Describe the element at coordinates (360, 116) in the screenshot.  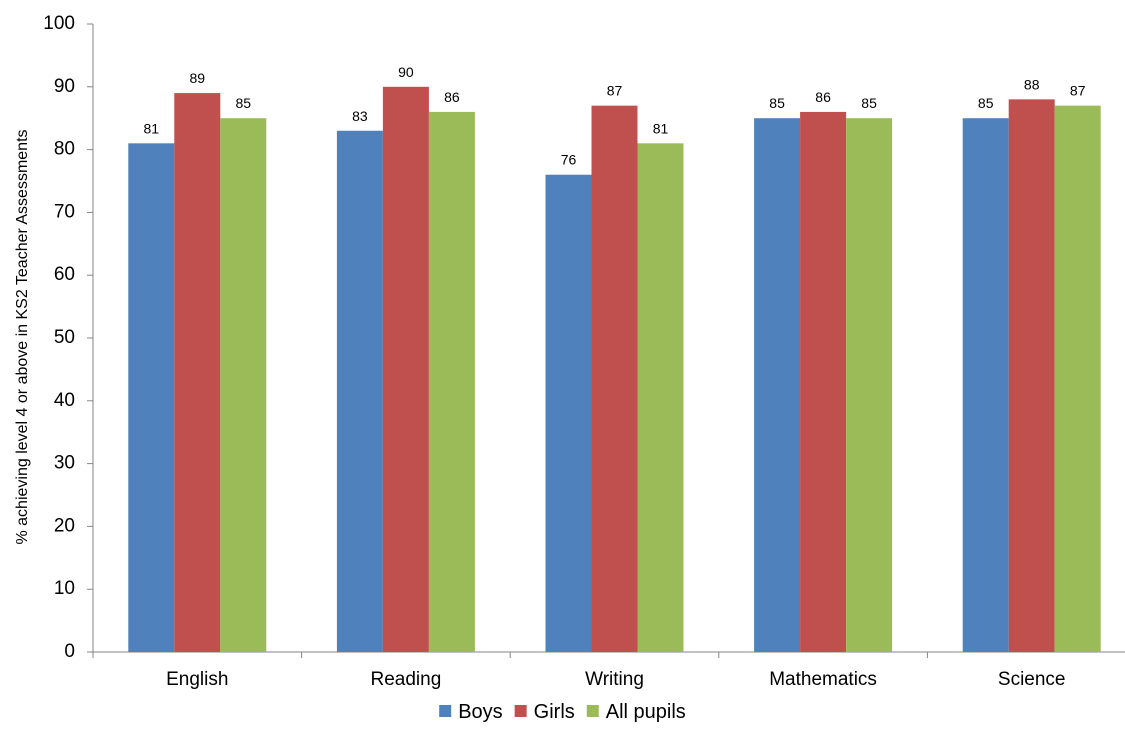
I see `data-label: 83` at that location.